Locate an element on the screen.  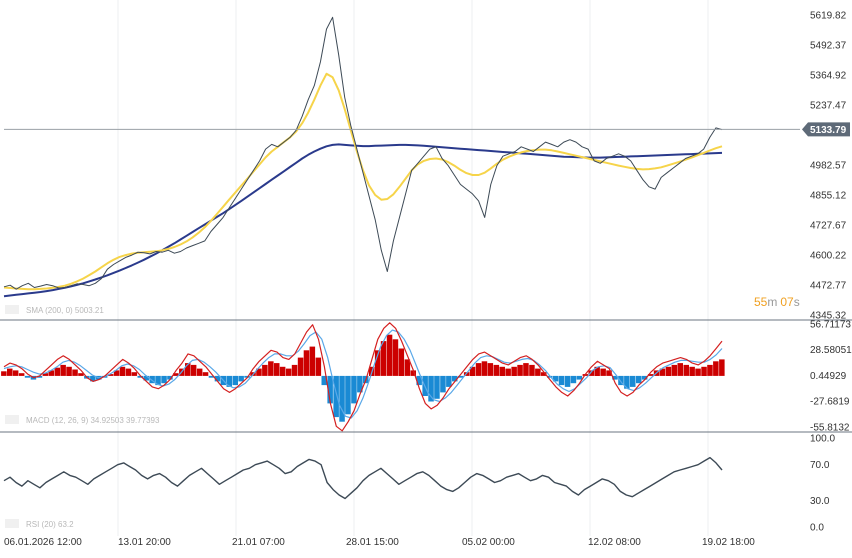
rsi-legend-text: RSI (20) 63.2 is located at coordinates (50, 524).